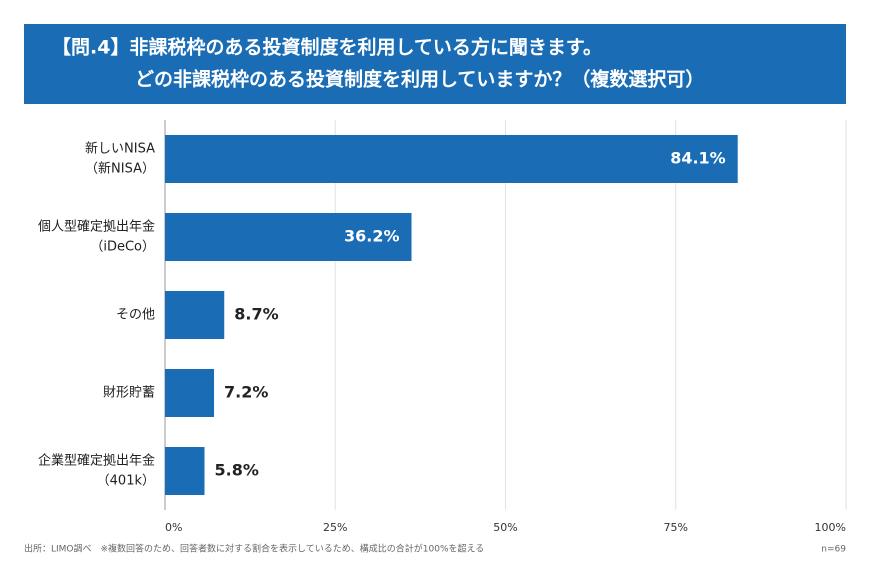 Image resolution: width=870 pixels, height=580 pixels. What do you see at coordinates (96, 461) in the screenshot?
I see `y-tick-label: 企業型確定拠出年金` at bounding box center [96, 461].